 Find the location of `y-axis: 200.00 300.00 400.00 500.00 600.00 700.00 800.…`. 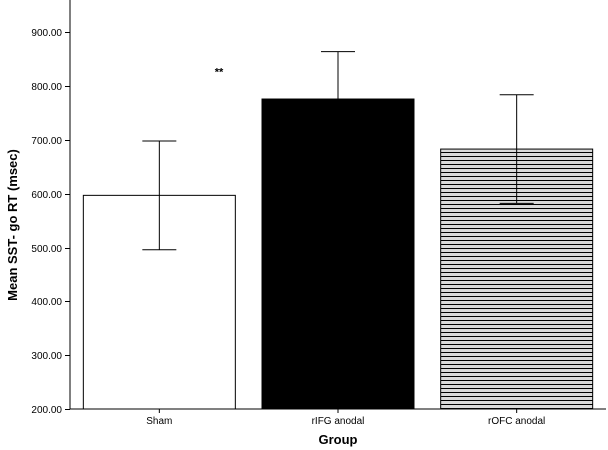

y-axis: 200.00 300.00 400.00 500.00 600.00 700.00 800.… is located at coordinates (51, 208).